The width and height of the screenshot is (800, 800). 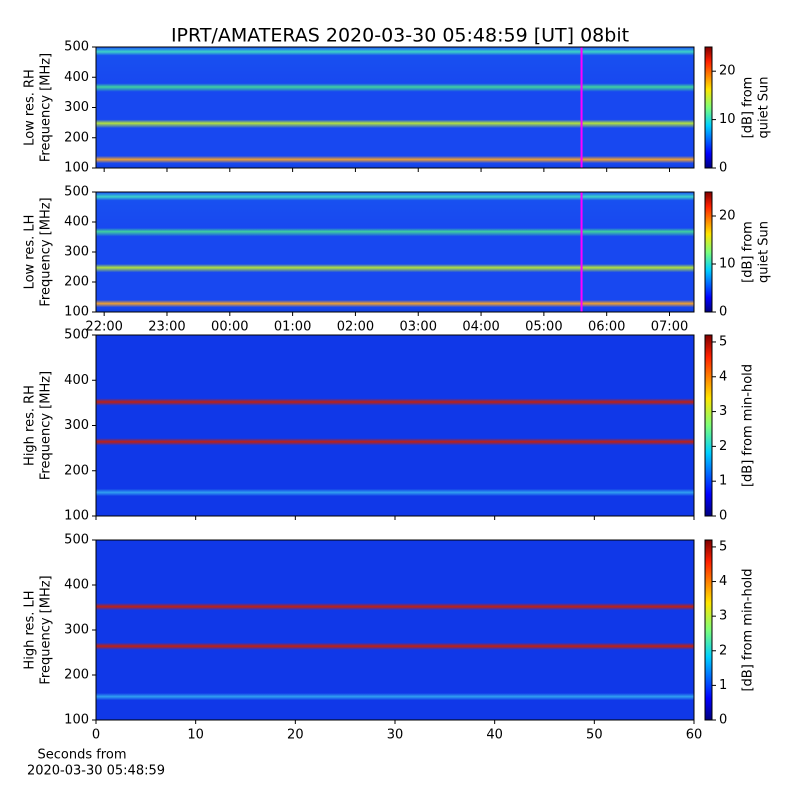 What do you see at coordinates (30, 425) in the screenshot?
I see `y-axis-label: High res. RH` at bounding box center [30, 425].